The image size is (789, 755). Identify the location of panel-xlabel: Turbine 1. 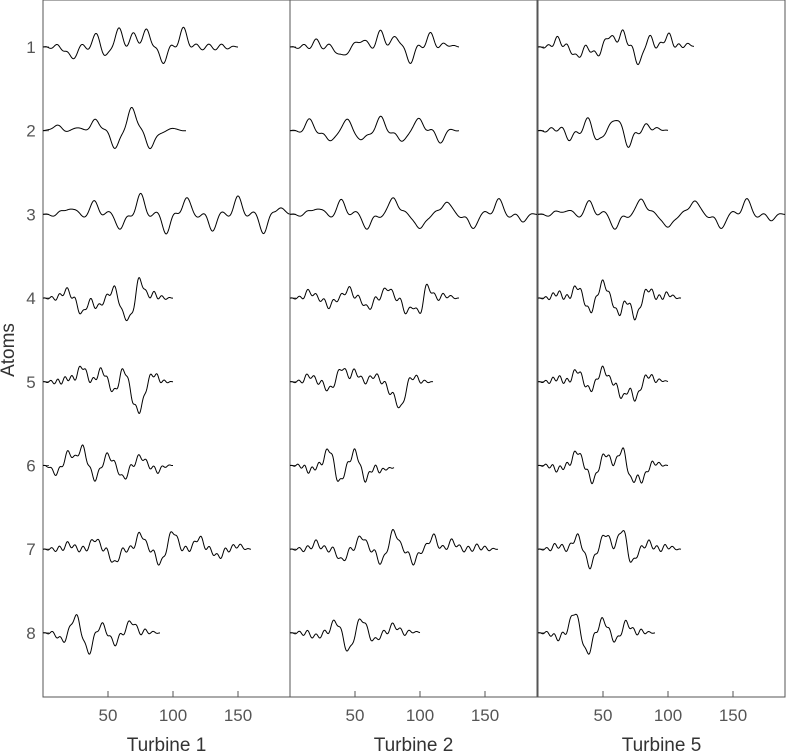
(167, 745).